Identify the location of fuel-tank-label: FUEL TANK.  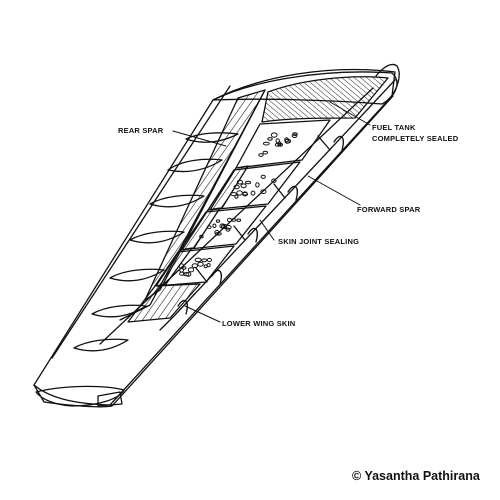
(394, 127).